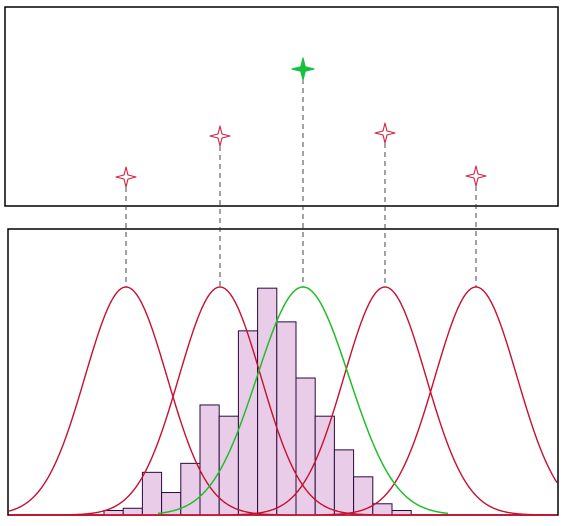 The width and height of the screenshot is (563, 526). What do you see at coordinates (303, 69) in the screenshot?
I see `green-star-icon` at bounding box center [303, 69].